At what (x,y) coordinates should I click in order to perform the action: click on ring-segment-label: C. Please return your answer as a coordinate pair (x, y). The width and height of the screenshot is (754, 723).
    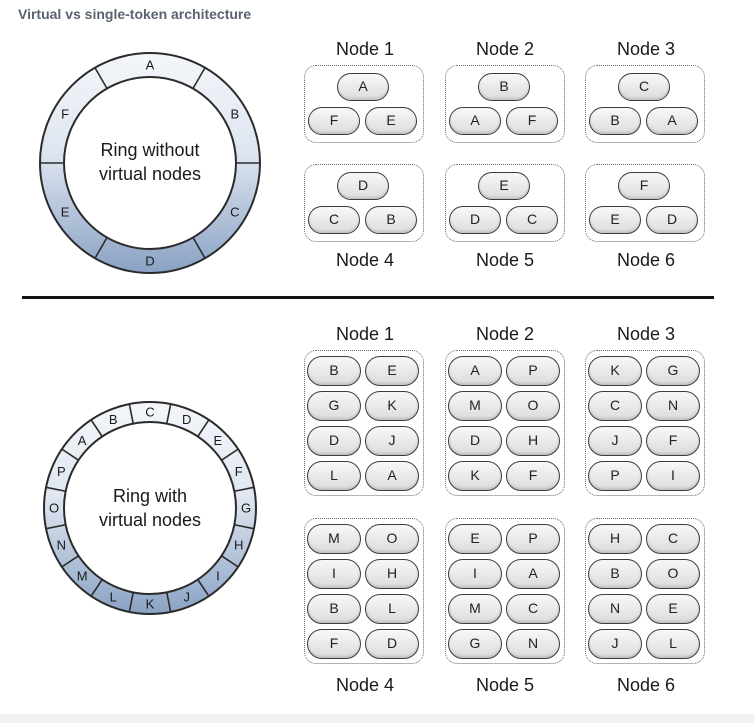
    Looking at the image, I should click on (234, 212).